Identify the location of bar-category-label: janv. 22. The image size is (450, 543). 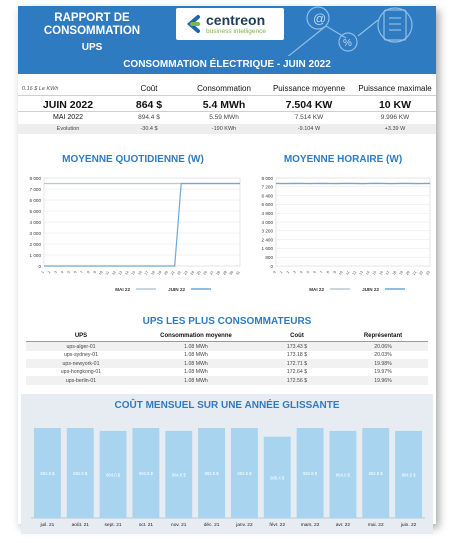
(244, 525).